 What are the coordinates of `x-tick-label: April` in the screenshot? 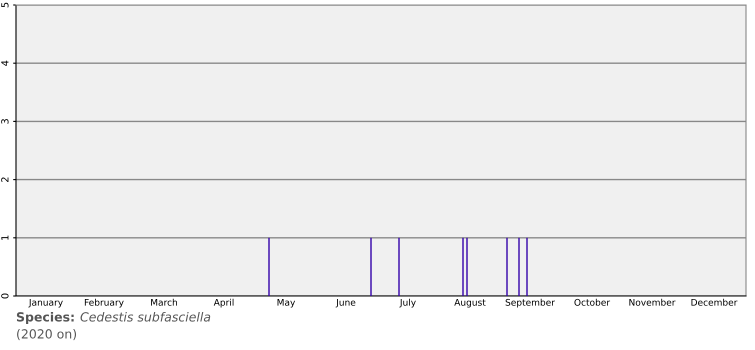 It's located at (224, 303).